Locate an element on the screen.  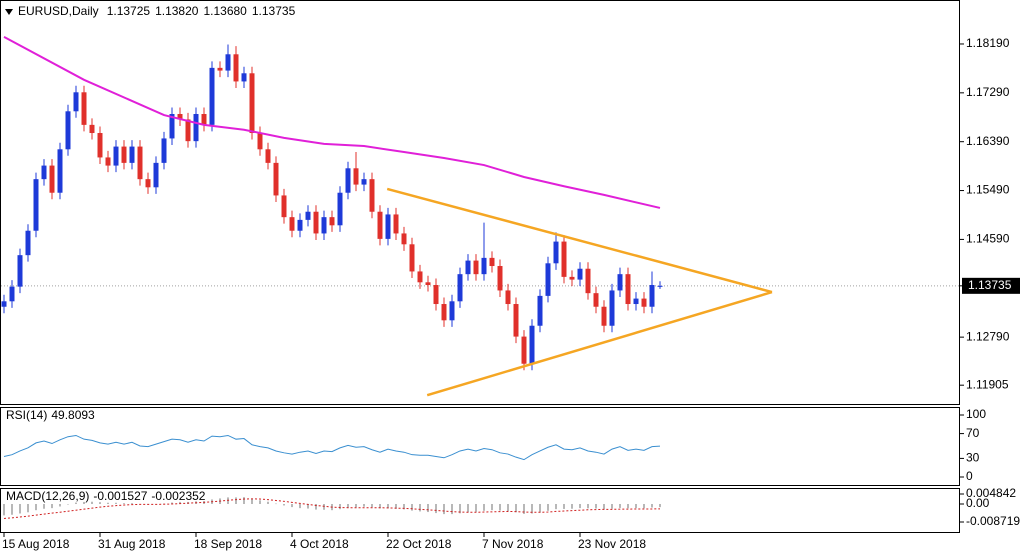
indicator-value: -0.002352 is located at coordinates (178, 496).